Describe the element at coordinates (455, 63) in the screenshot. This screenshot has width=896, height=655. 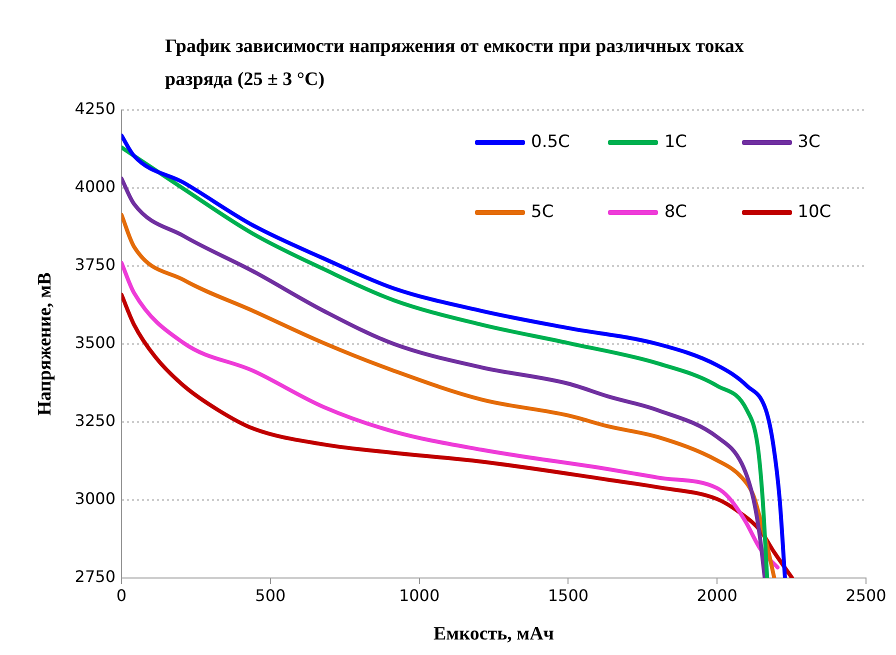
I see `chart-title: График зависимости напряжения от емкости при различных токах разряда (25 ± 3 °С)` at that location.